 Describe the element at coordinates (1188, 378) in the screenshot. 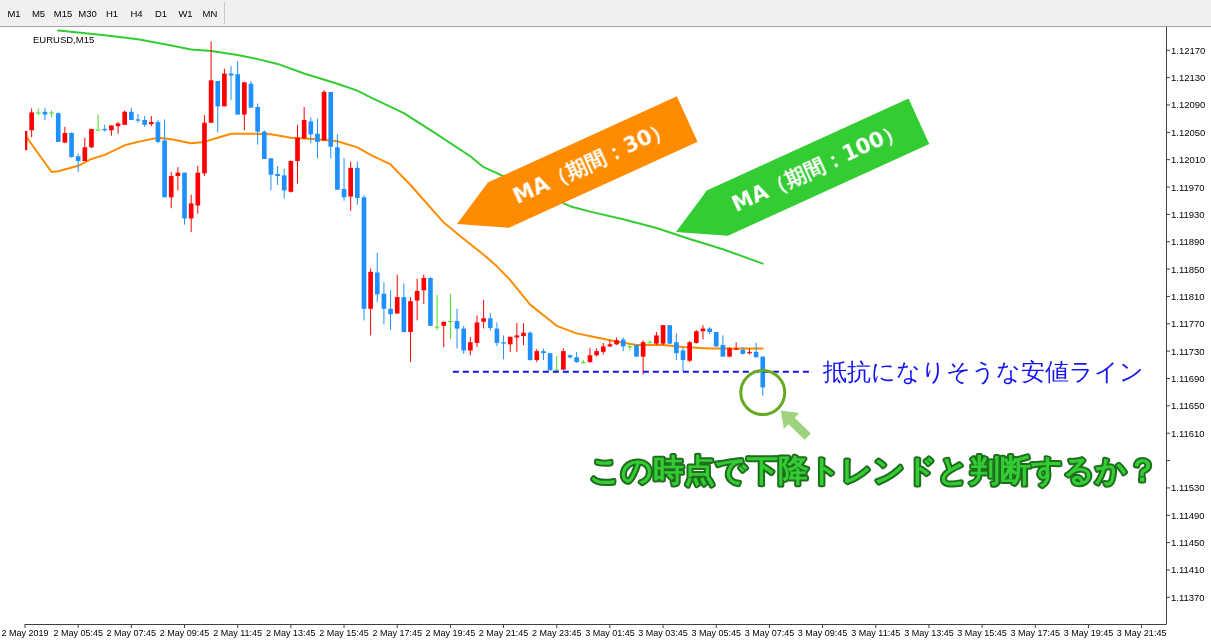

I see `y-tick-label: 1.11690` at that location.